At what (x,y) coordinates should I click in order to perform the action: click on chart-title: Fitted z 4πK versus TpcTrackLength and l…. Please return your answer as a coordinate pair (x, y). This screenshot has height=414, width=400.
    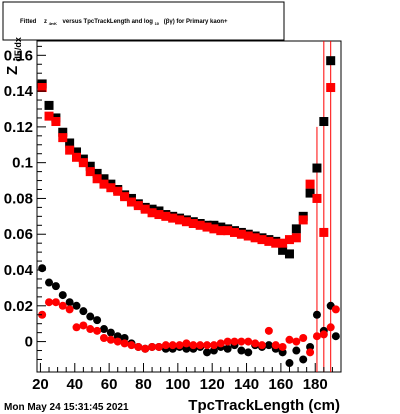
    Looking at the image, I should click on (124, 23).